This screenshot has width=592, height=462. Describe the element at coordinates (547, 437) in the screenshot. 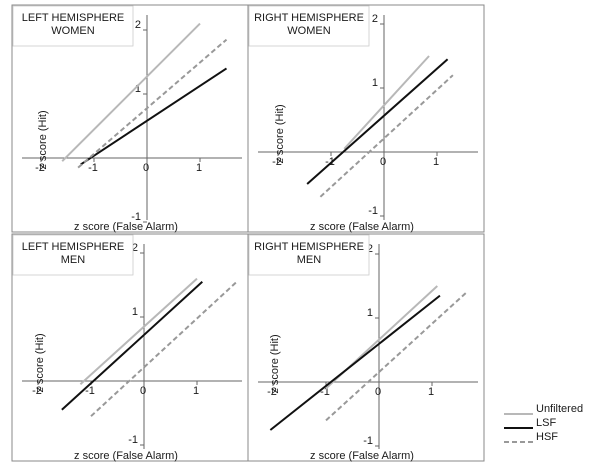

I see `legend-label-hsf: HSF` at that location.